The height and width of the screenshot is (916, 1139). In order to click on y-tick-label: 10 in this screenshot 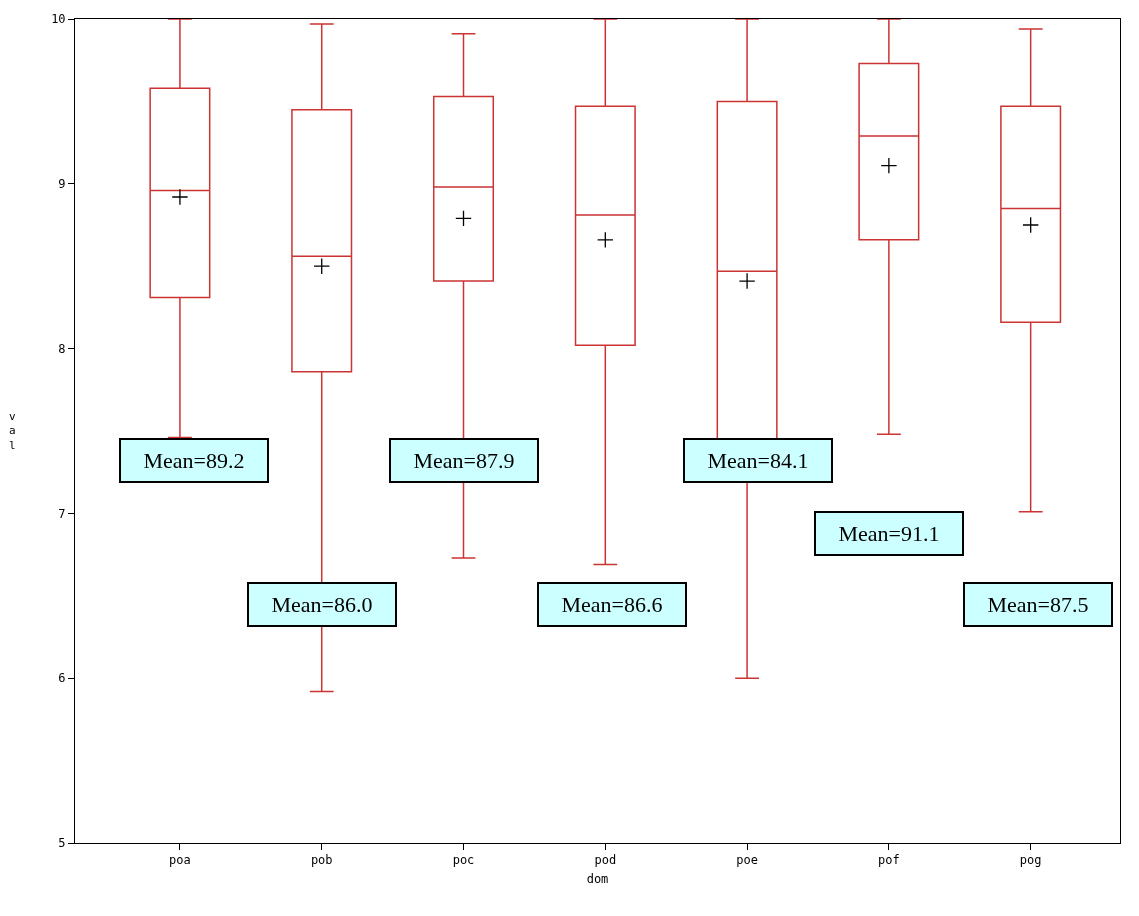, I will do `click(58, 19)`.